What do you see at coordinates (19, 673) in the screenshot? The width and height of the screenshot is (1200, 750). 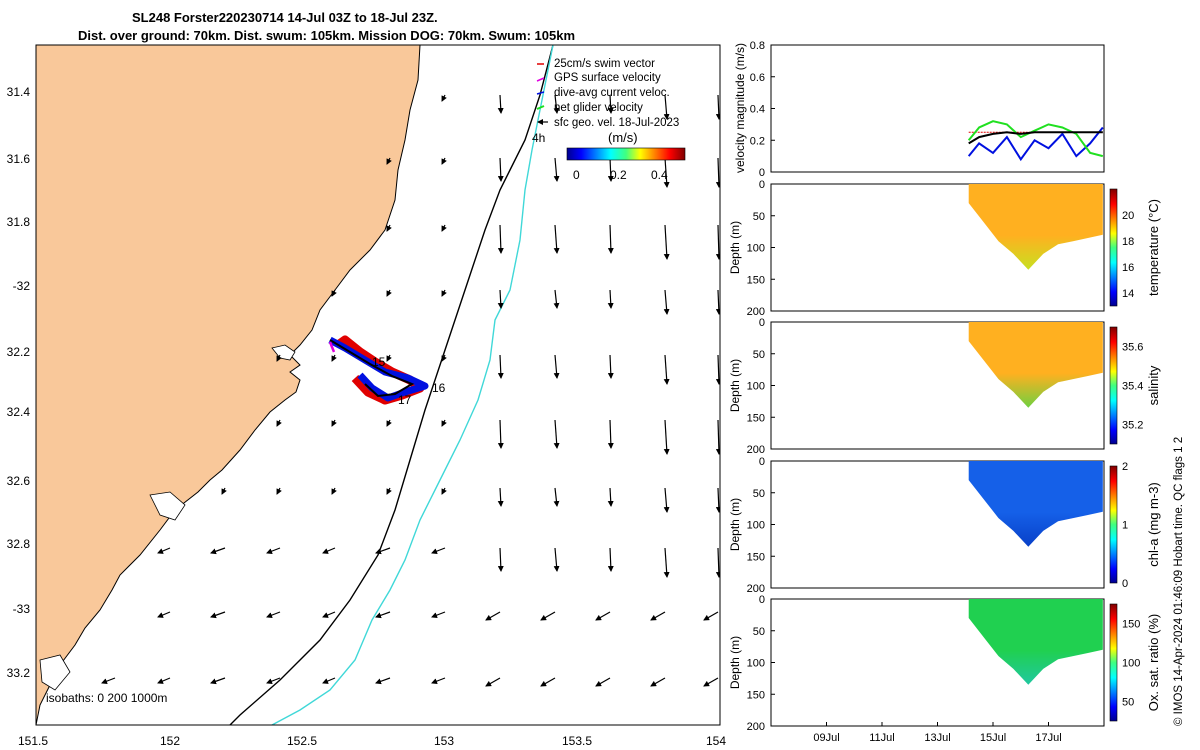 I see `y-tick-33-2: 33.2` at bounding box center [19, 673].